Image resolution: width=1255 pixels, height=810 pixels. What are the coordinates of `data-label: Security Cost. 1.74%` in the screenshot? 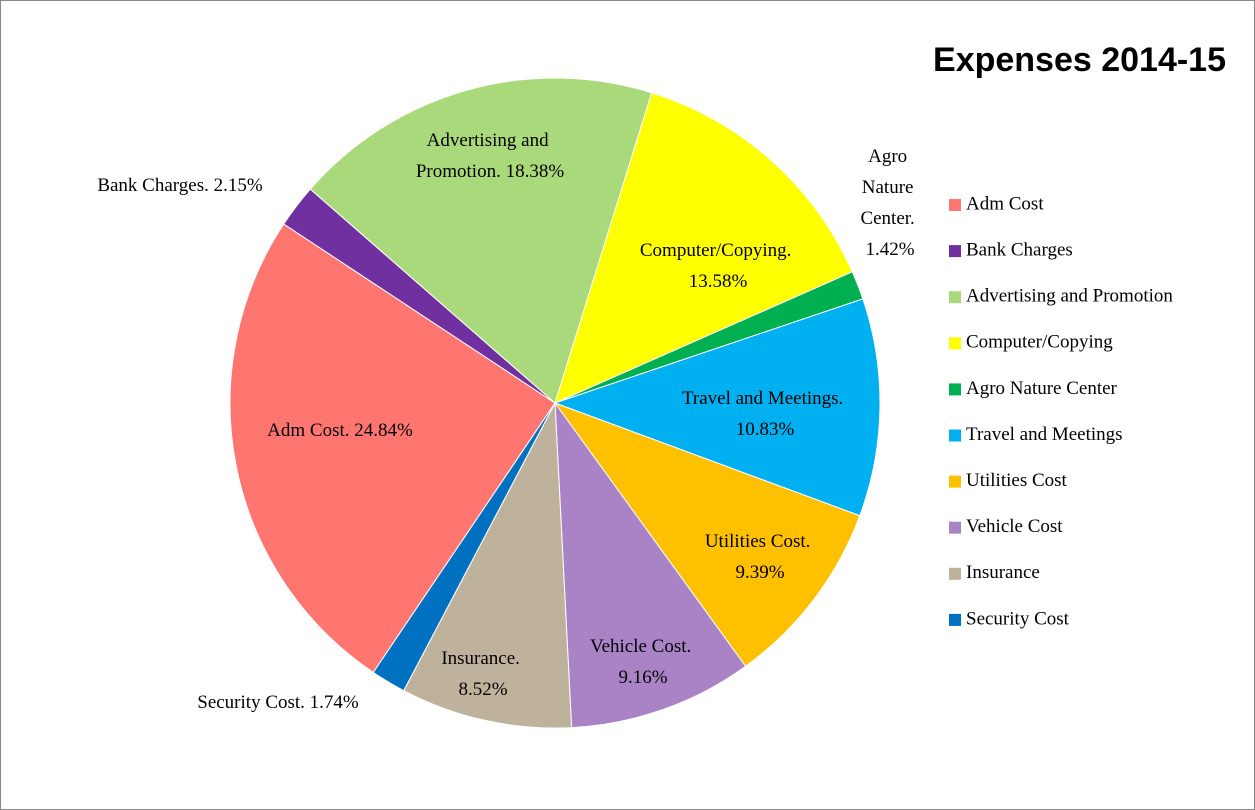 It's located at (278, 702).